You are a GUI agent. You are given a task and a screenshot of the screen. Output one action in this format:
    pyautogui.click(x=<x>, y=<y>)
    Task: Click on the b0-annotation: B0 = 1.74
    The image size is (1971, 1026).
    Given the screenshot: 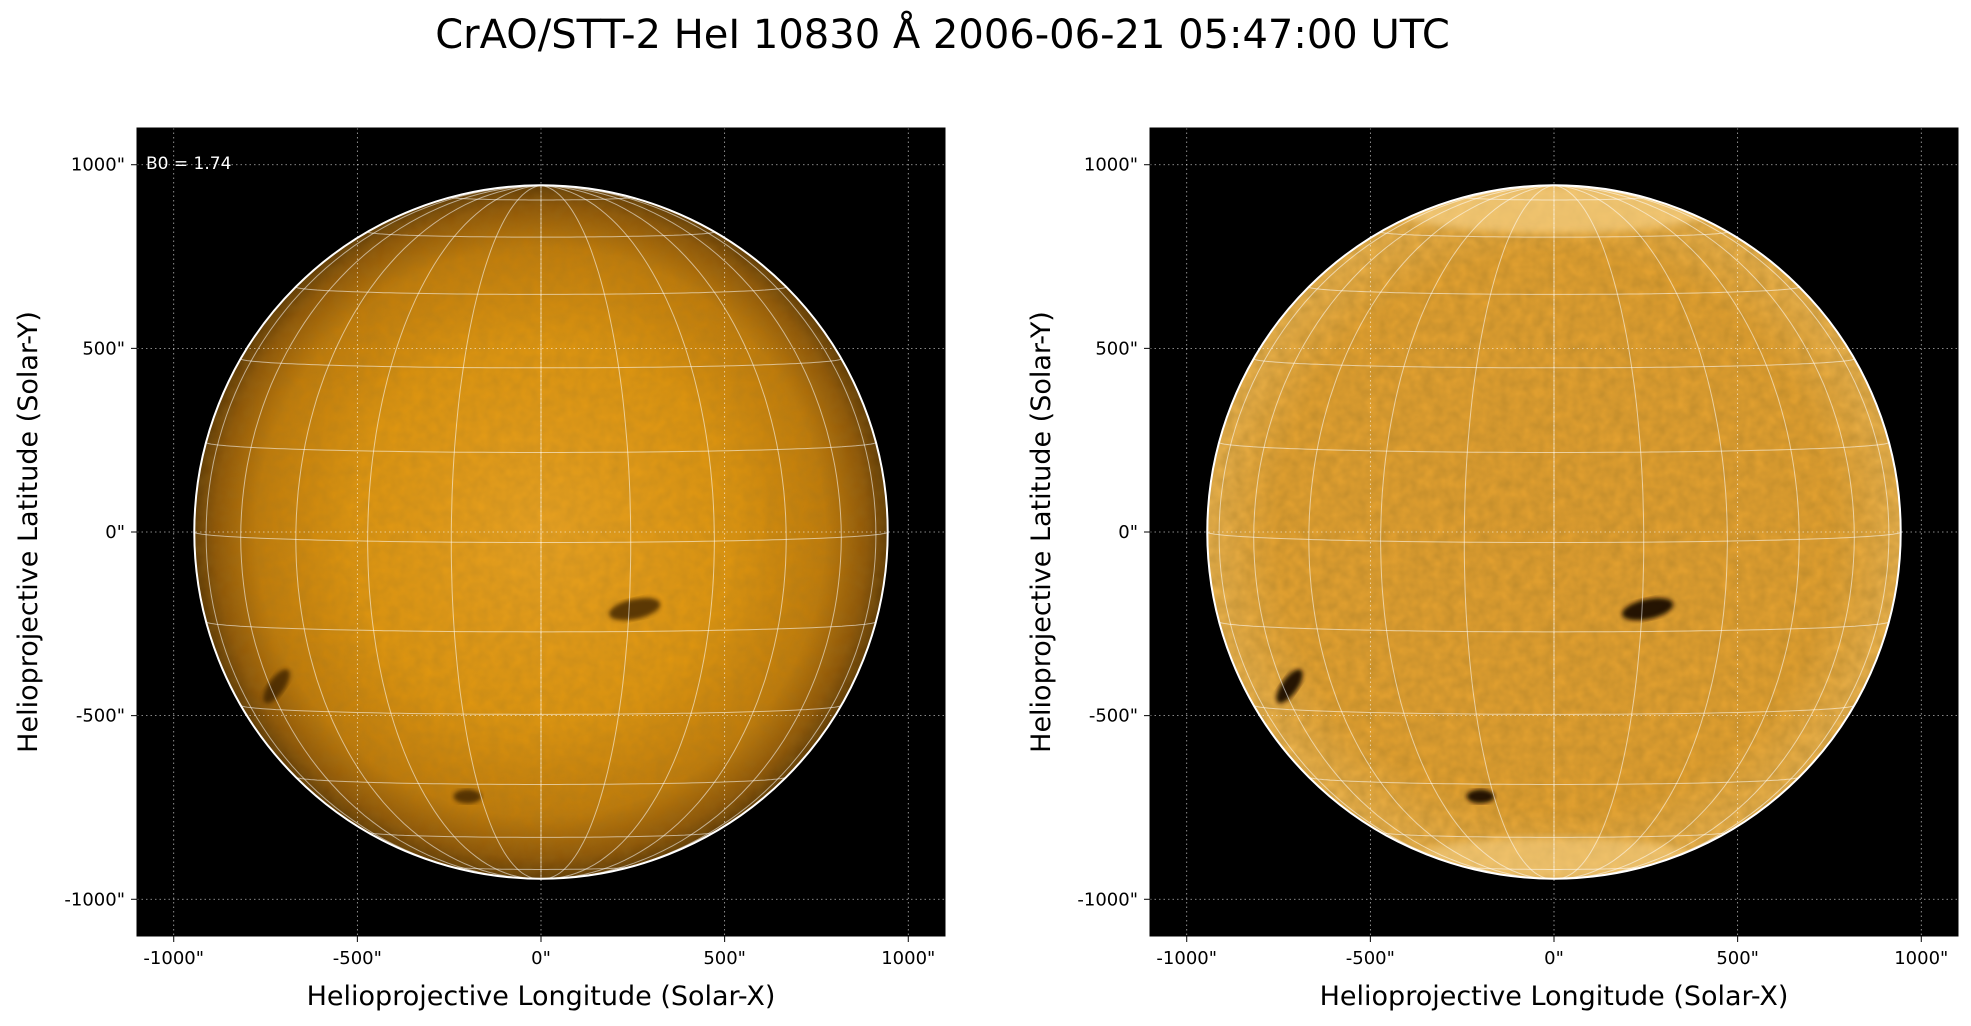 What is the action you would take?
    pyautogui.click(x=188, y=164)
    